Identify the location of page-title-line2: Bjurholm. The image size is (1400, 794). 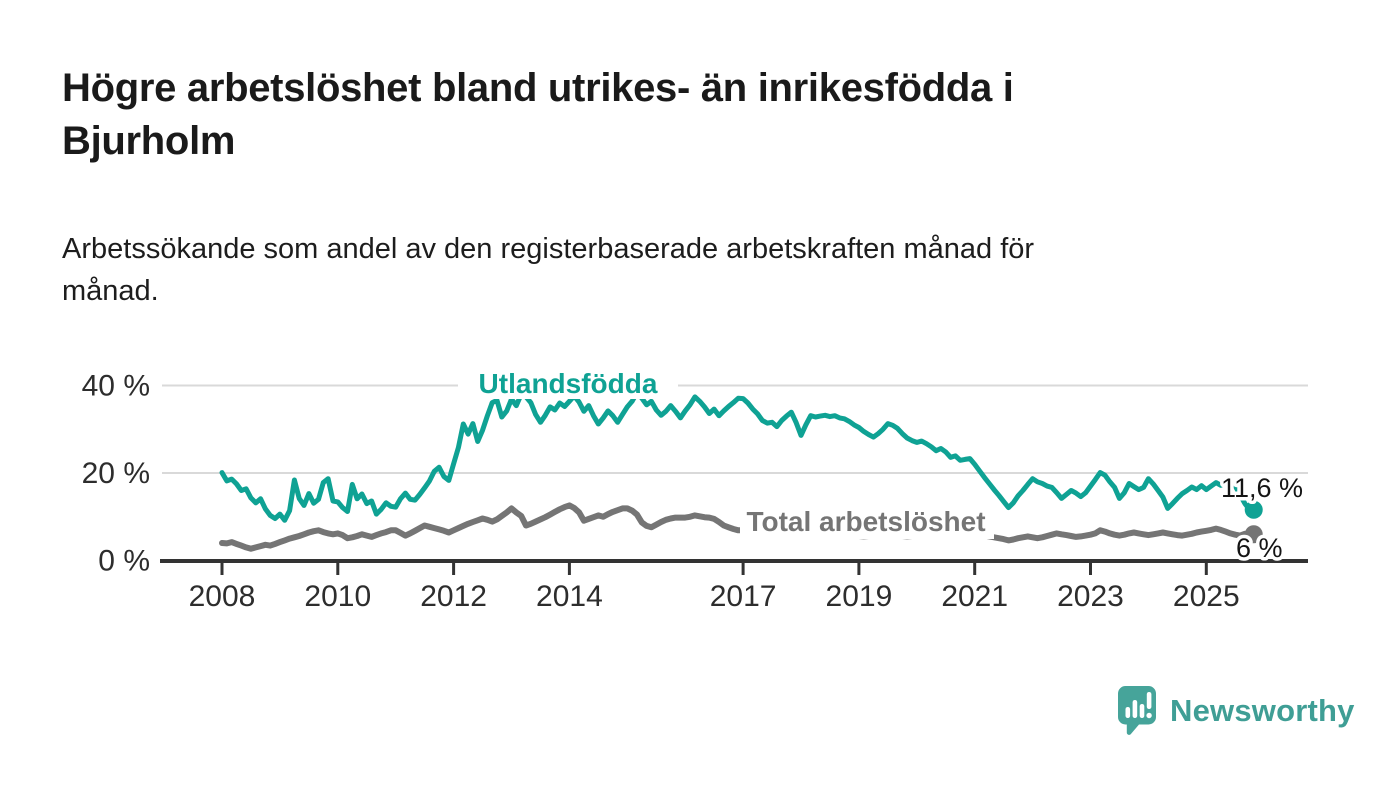
(149, 141).